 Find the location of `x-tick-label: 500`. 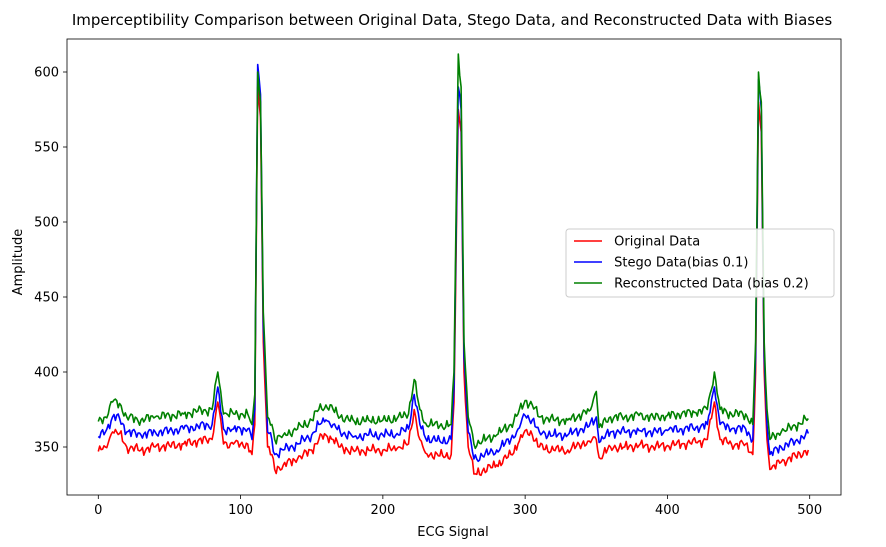

x-tick-label: 500 is located at coordinates (809, 510).